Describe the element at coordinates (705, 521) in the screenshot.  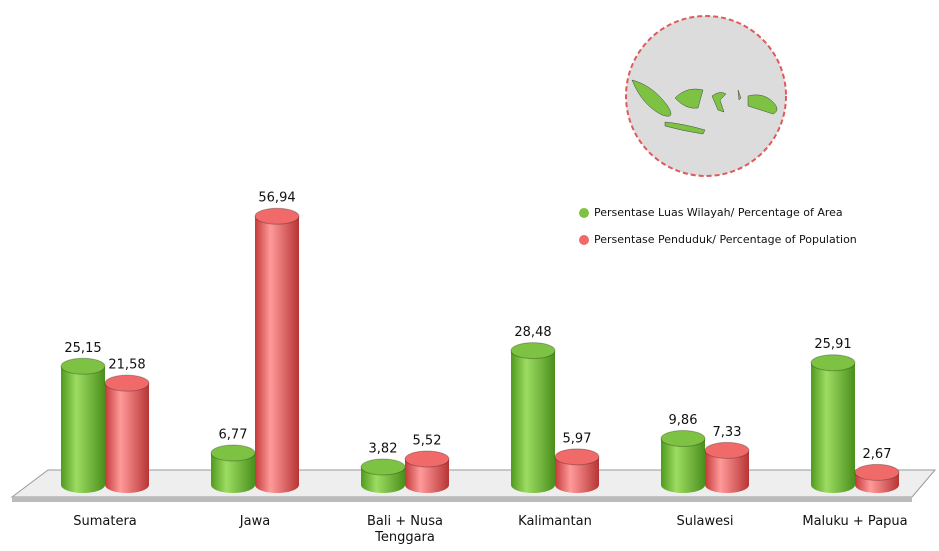
I see `x-tick-label: Sulawesi` at that location.